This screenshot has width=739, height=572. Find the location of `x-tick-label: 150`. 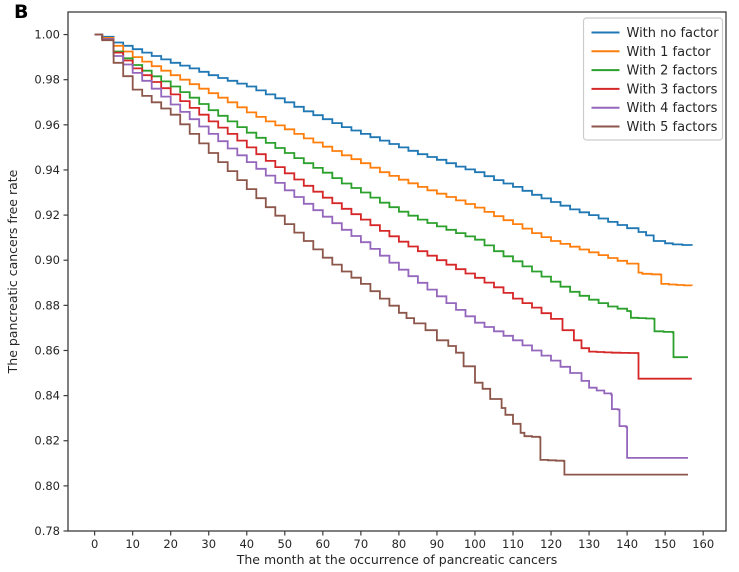

x-tick-label: 150 is located at coordinates (665, 544).